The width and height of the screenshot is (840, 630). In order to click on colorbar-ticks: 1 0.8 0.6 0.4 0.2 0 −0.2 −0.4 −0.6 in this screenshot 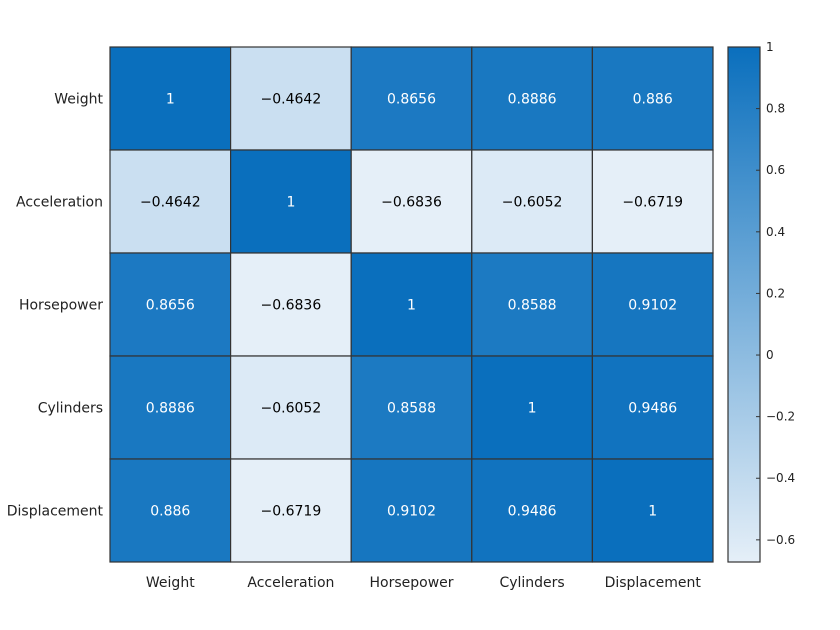, I will do `click(775, 293)`.